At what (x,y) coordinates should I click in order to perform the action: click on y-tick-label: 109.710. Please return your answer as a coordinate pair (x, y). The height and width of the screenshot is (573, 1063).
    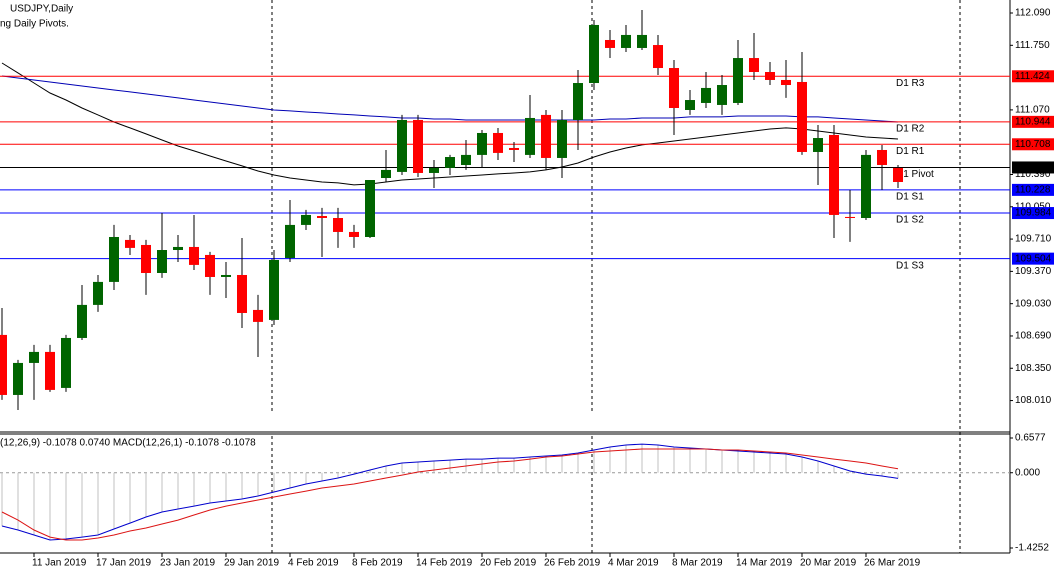
    Looking at the image, I should click on (1033, 239).